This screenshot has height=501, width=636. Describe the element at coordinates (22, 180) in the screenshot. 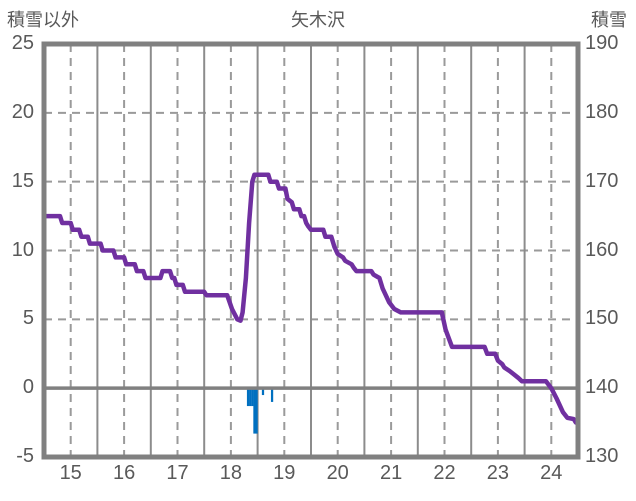

I see `left-axis-tick-label: 15` at that location.